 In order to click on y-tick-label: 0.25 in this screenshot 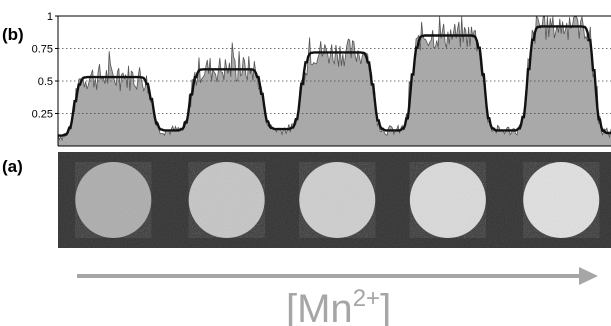, I will do `click(42, 115)`.